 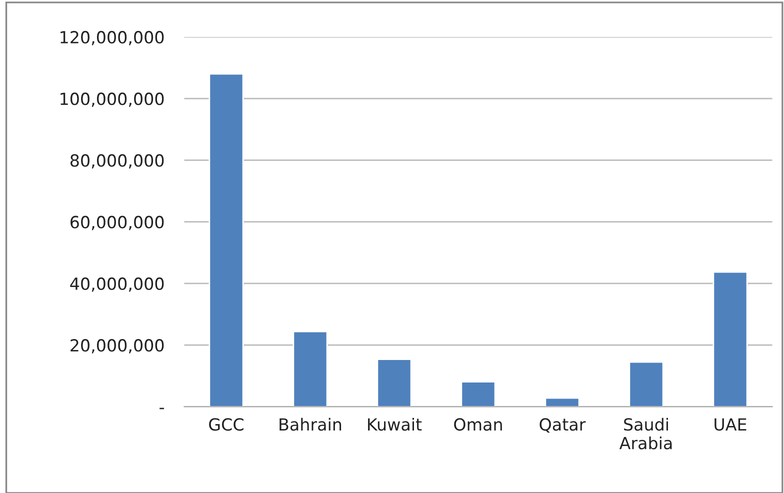 What do you see at coordinates (226, 424) in the screenshot?
I see `x-tick-label: GCC` at bounding box center [226, 424].